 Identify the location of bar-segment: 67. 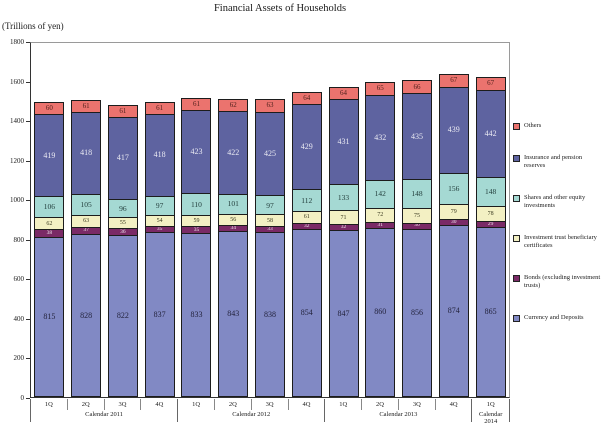
(490, 83).